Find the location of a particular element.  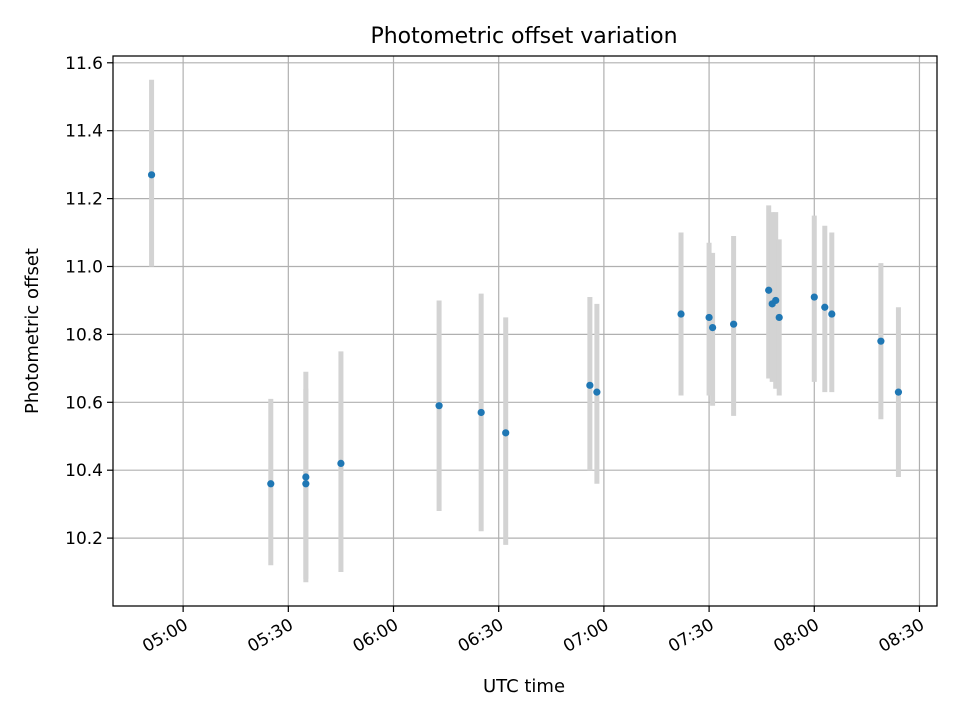

y-tick-label: 11.2 is located at coordinates (84, 200).